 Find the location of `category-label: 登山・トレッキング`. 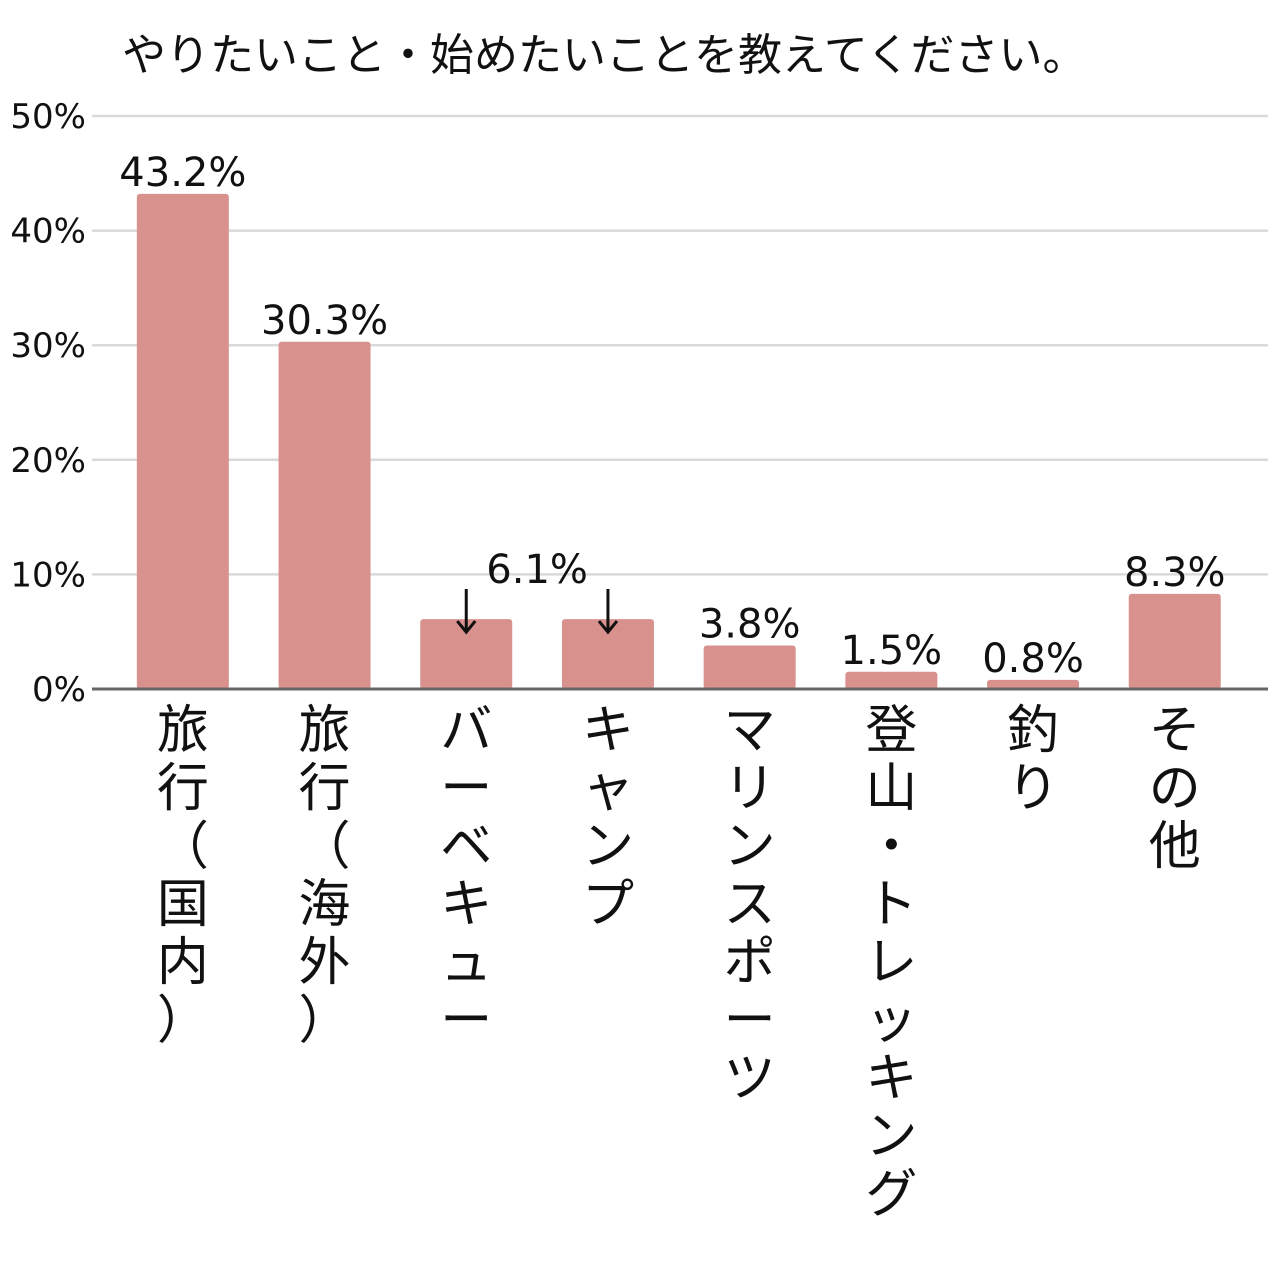

category-label: 登山・トレッキング is located at coordinates (891, 963).